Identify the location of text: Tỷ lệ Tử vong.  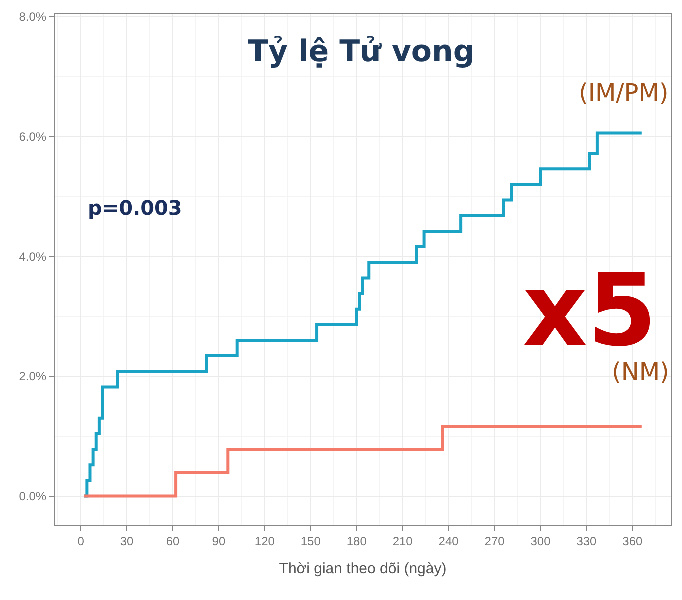
(361, 52).